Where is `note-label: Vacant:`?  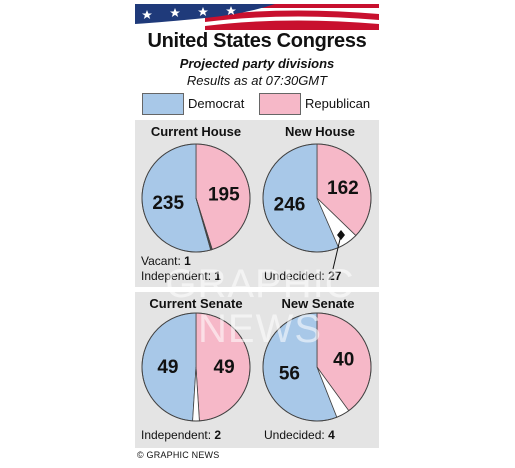
note-label: Vacant: is located at coordinates (161, 261).